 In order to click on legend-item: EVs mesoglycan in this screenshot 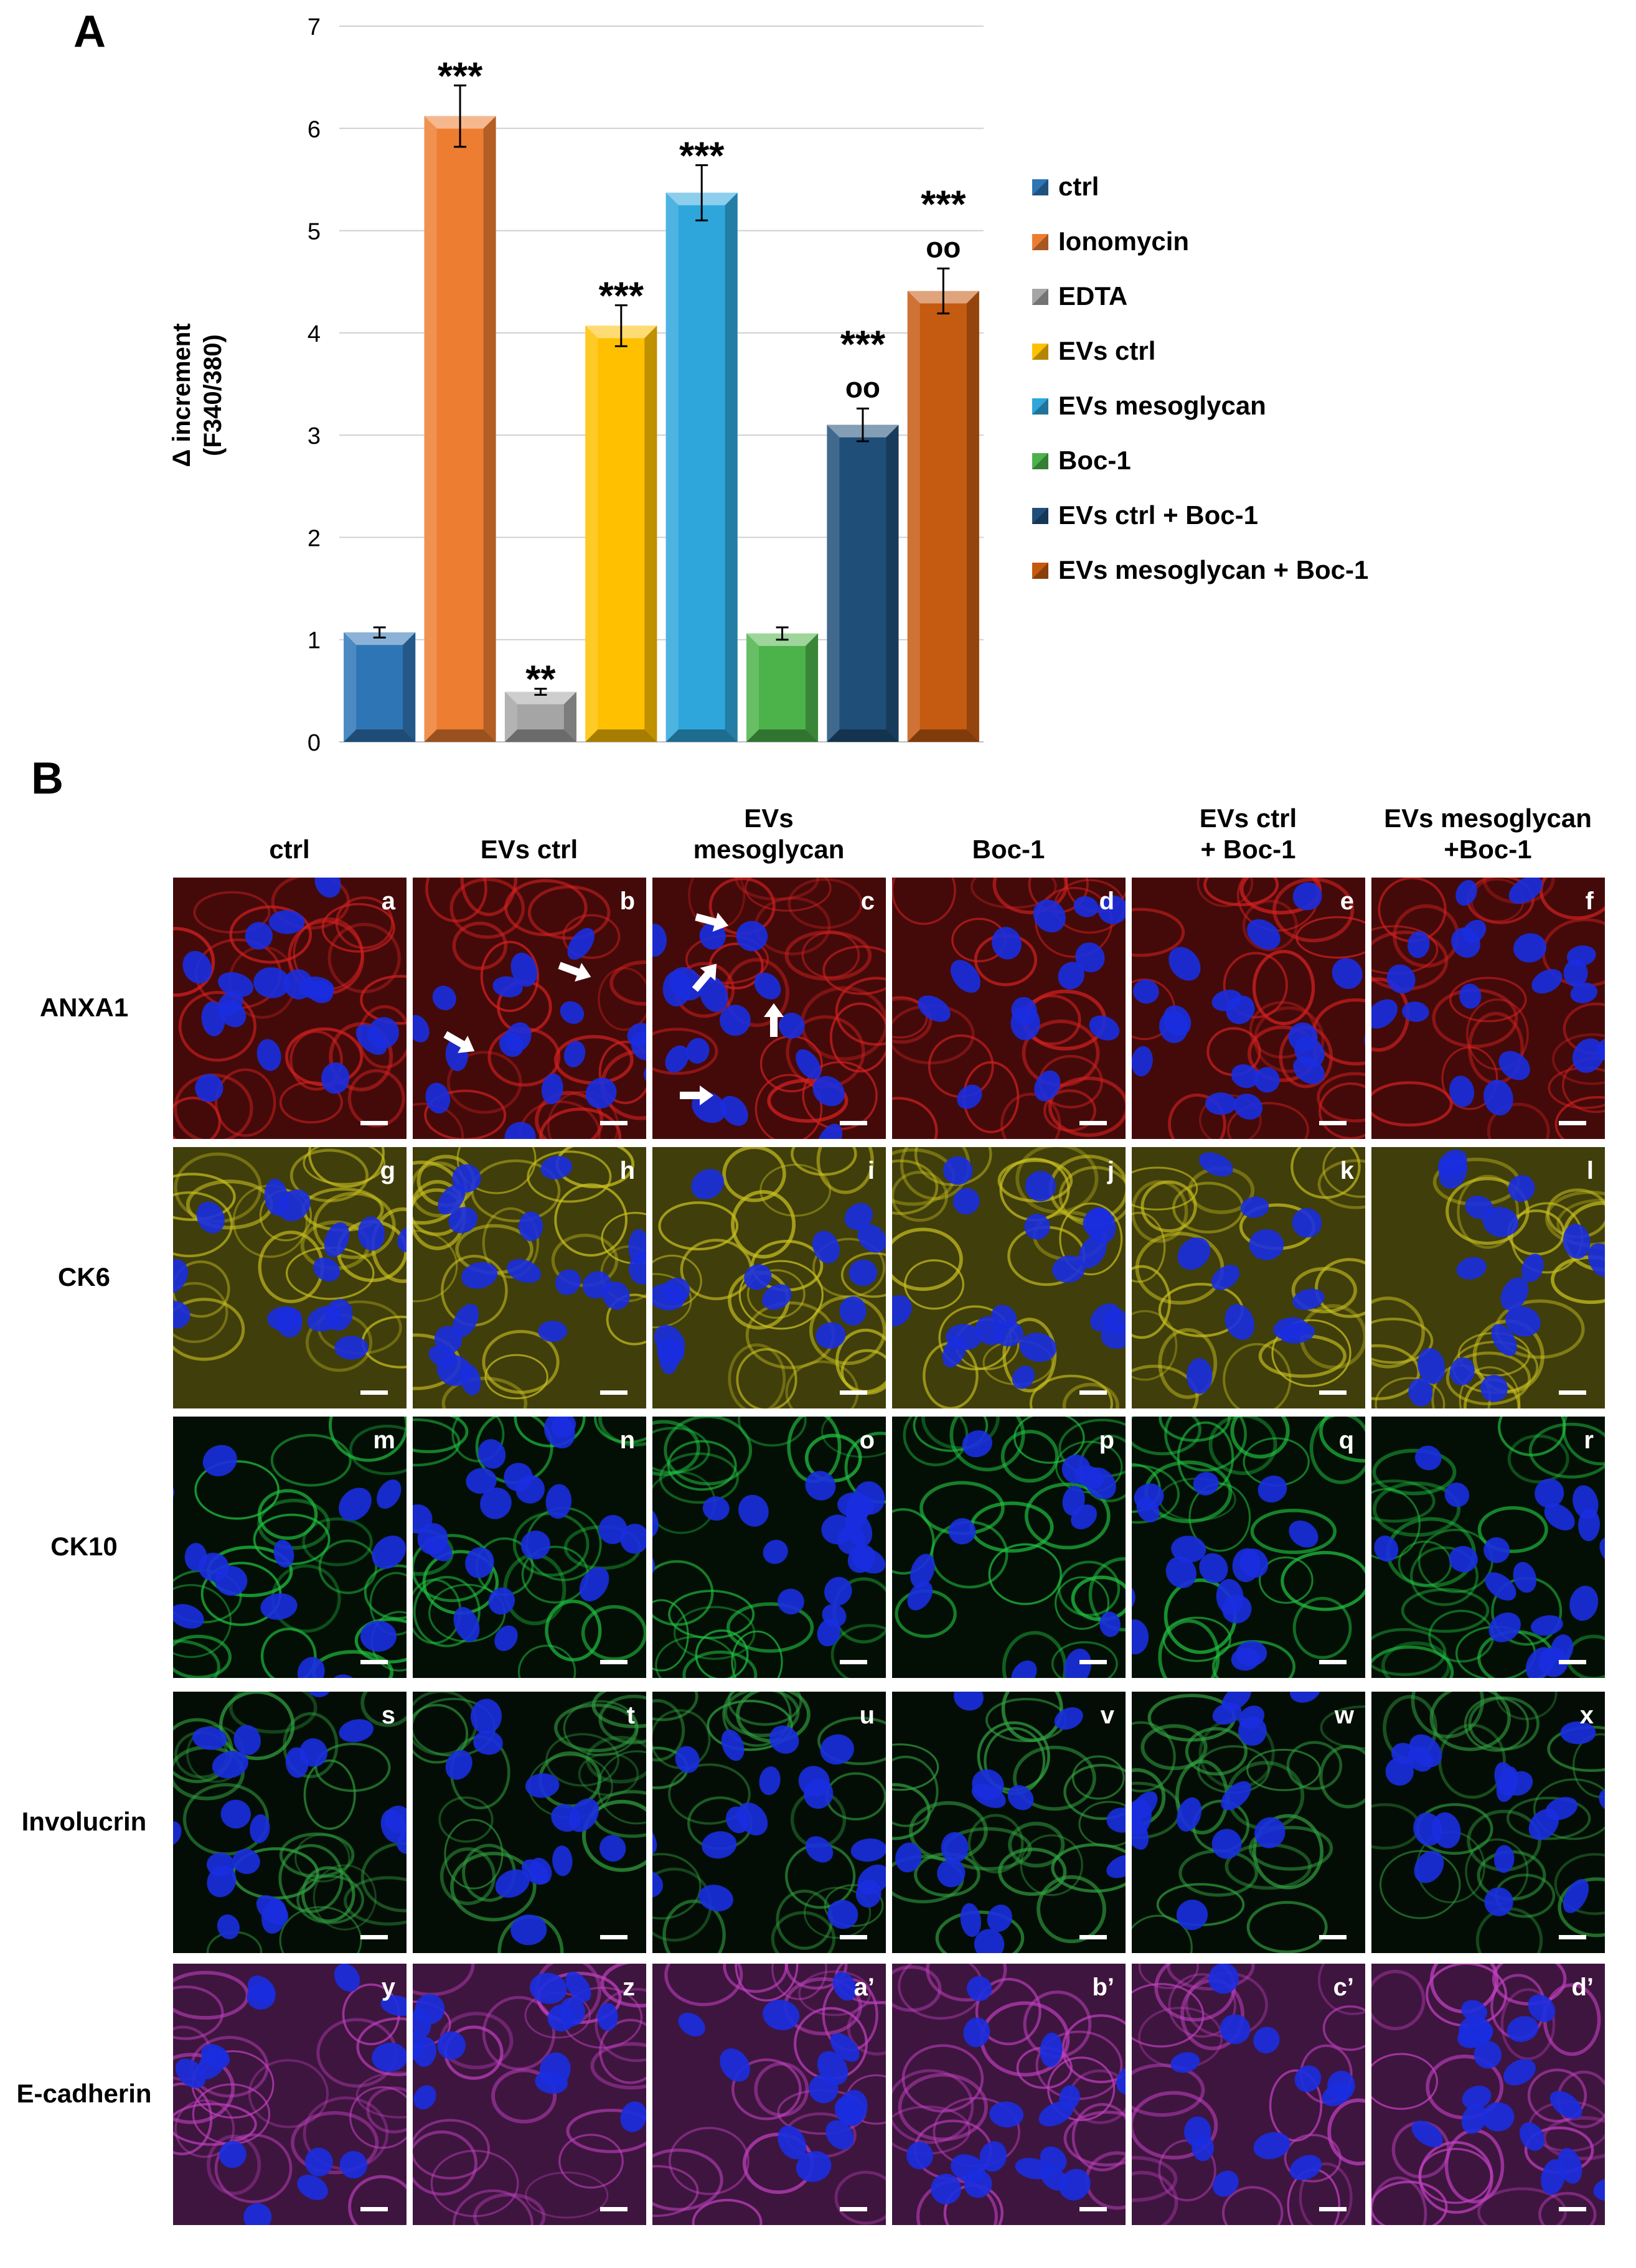, I will do `click(1149, 405)`.